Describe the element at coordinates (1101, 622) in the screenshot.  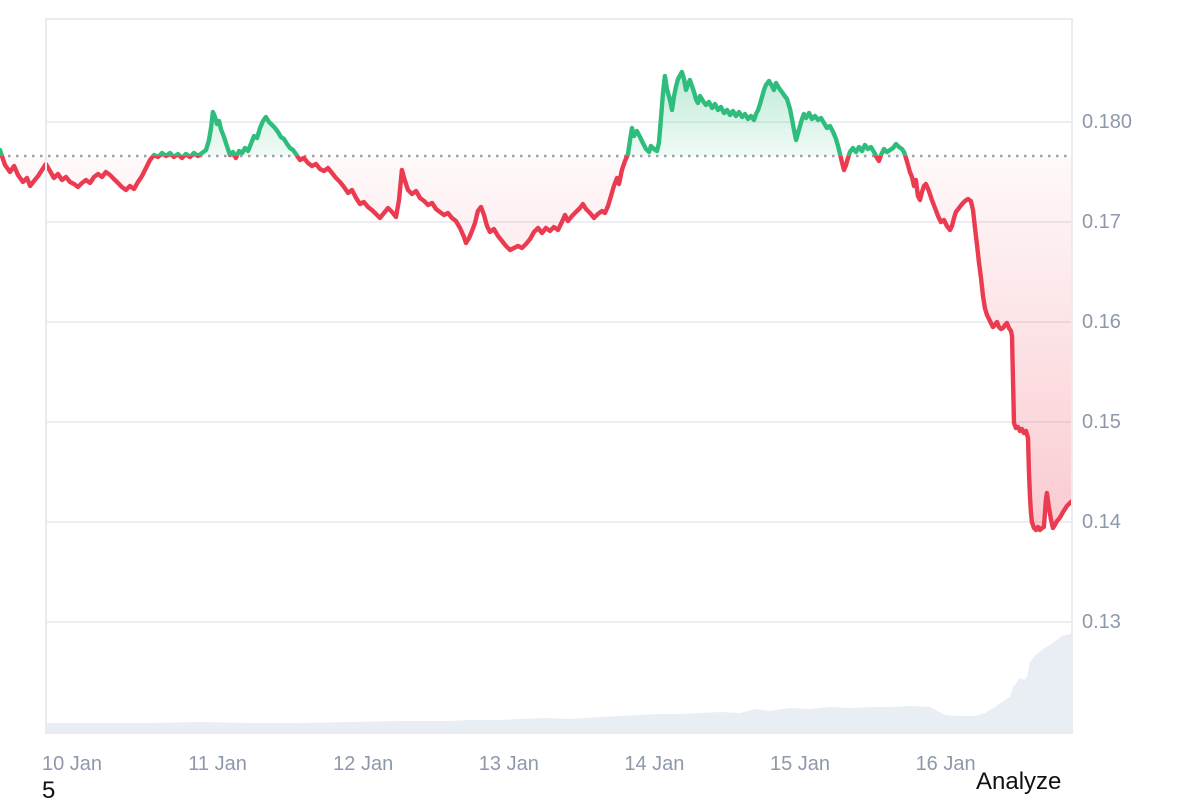
I see `y-axis-label: 0.13` at that location.